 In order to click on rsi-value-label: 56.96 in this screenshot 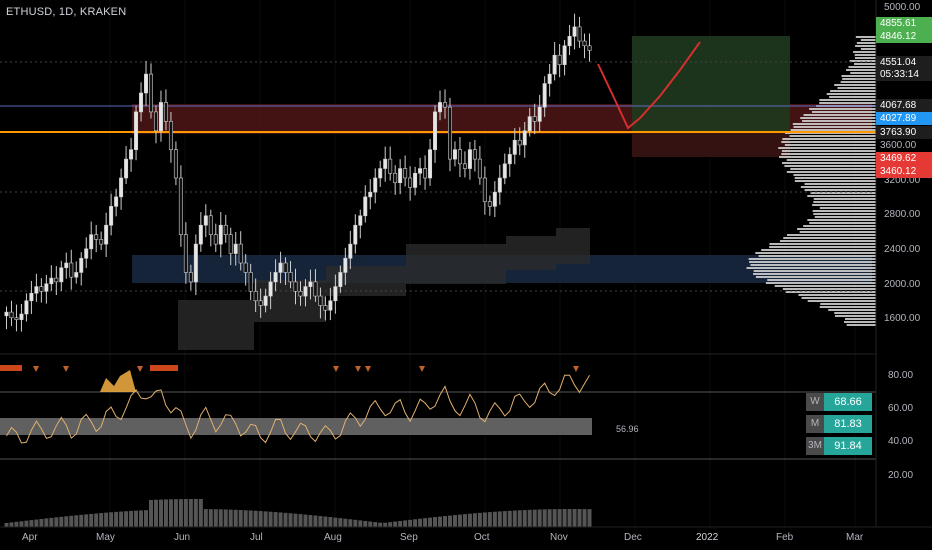, I will do `click(627, 429)`.